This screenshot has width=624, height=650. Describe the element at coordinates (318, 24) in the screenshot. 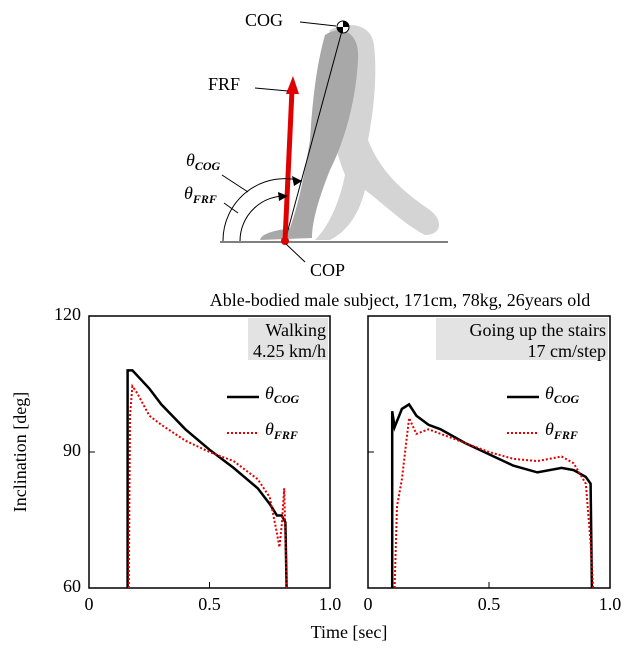

I see `cog-leader` at that location.